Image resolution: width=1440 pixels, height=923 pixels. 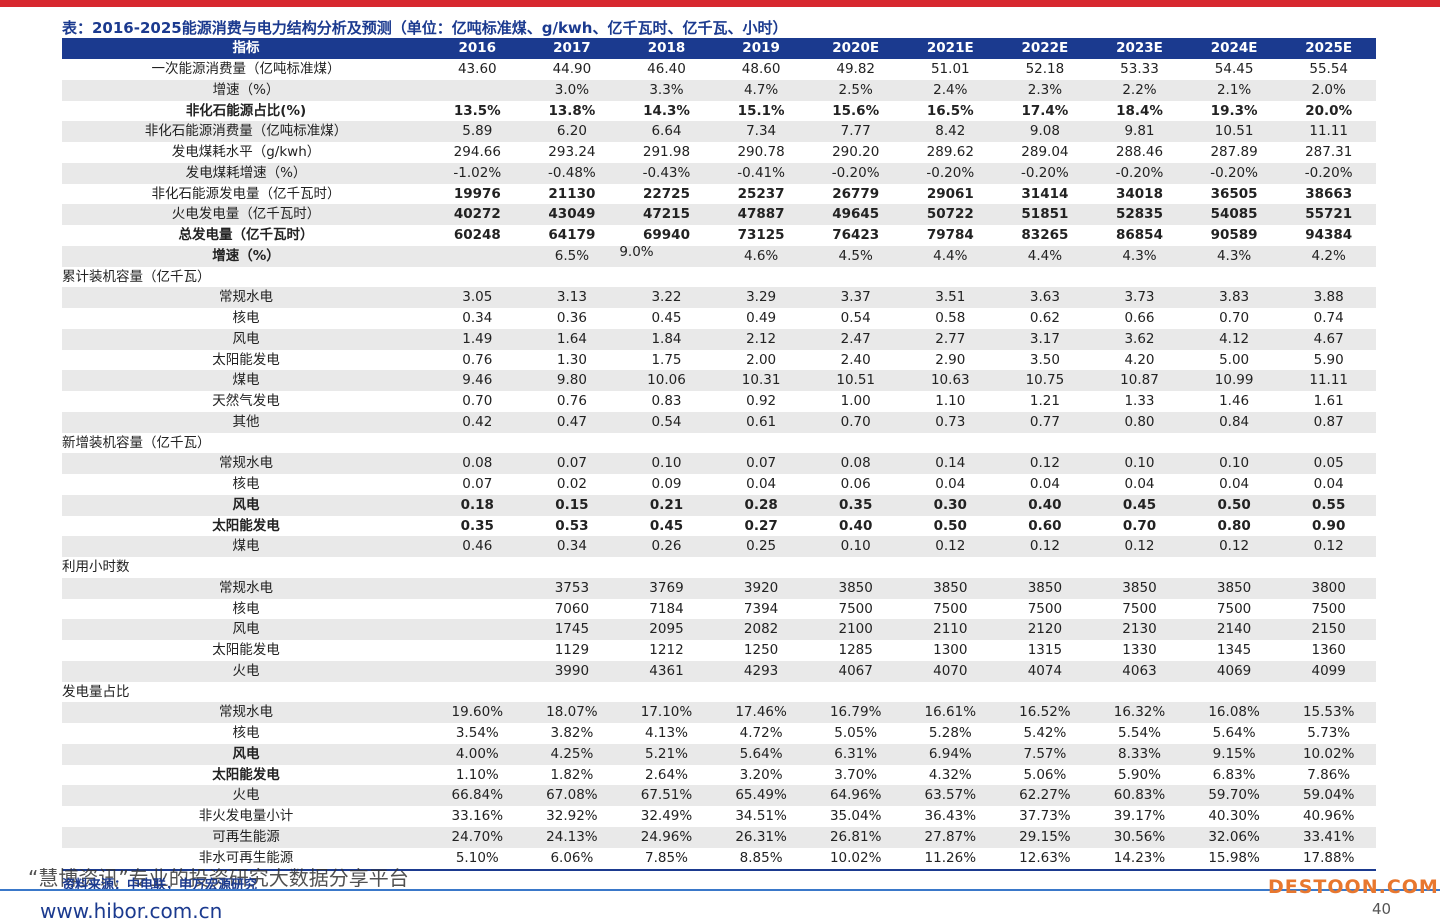 What do you see at coordinates (1234, 401) in the screenshot?
I see `value-cell: 1.46` at bounding box center [1234, 401].